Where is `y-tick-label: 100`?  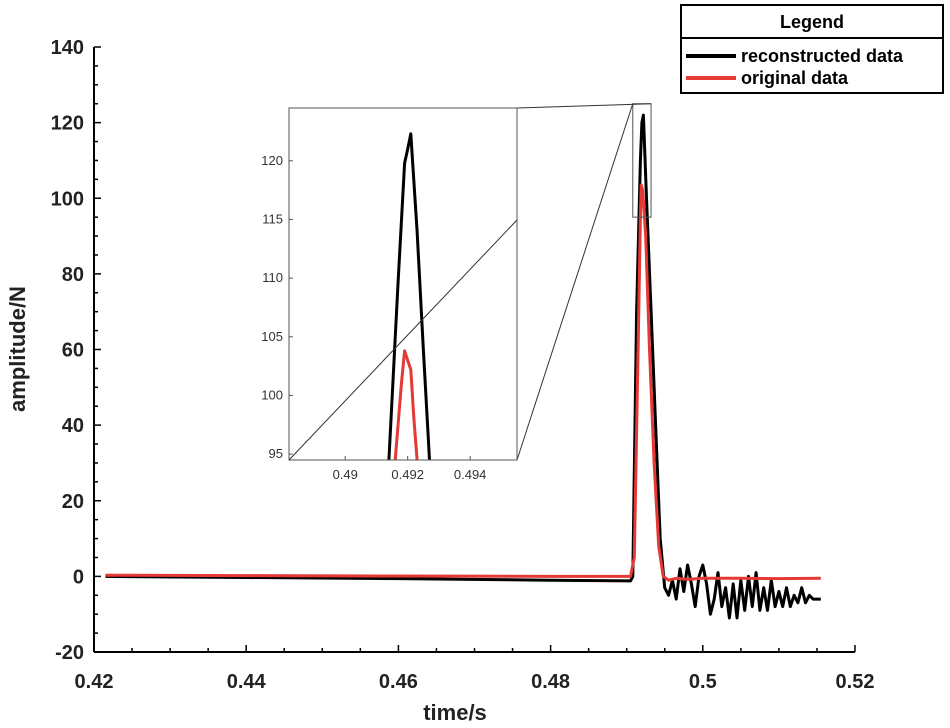
y-tick-label: 100 is located at coordinates (67, 199).